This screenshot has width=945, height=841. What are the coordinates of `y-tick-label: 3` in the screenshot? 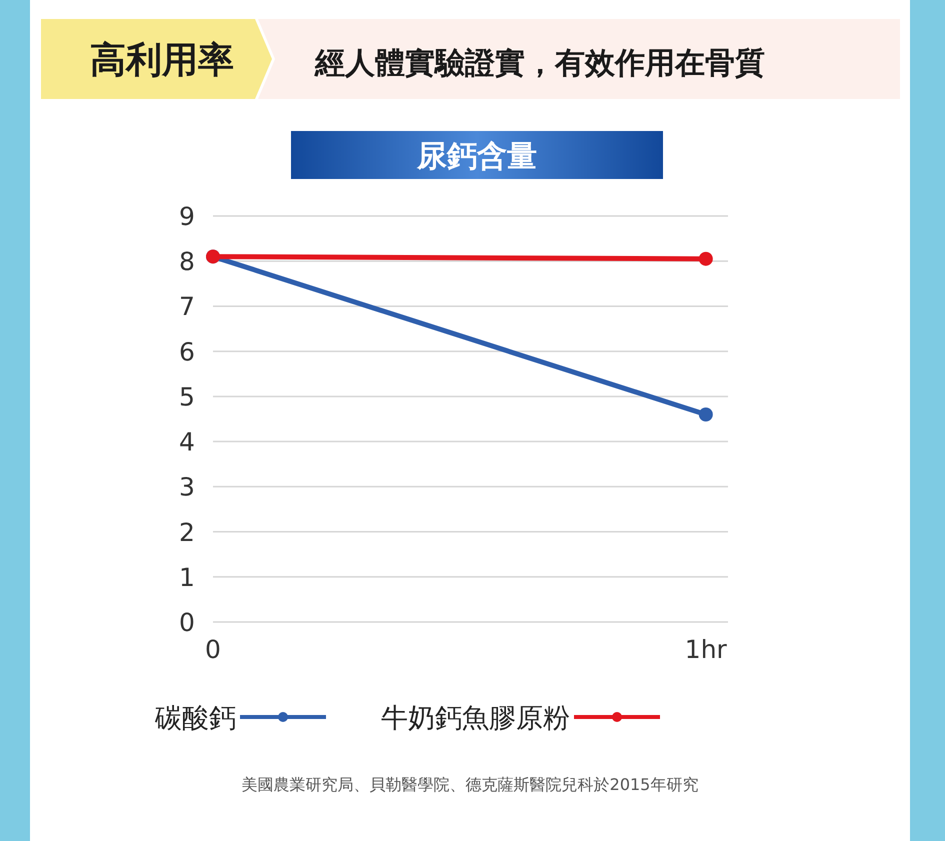 It's located at (187, 487).